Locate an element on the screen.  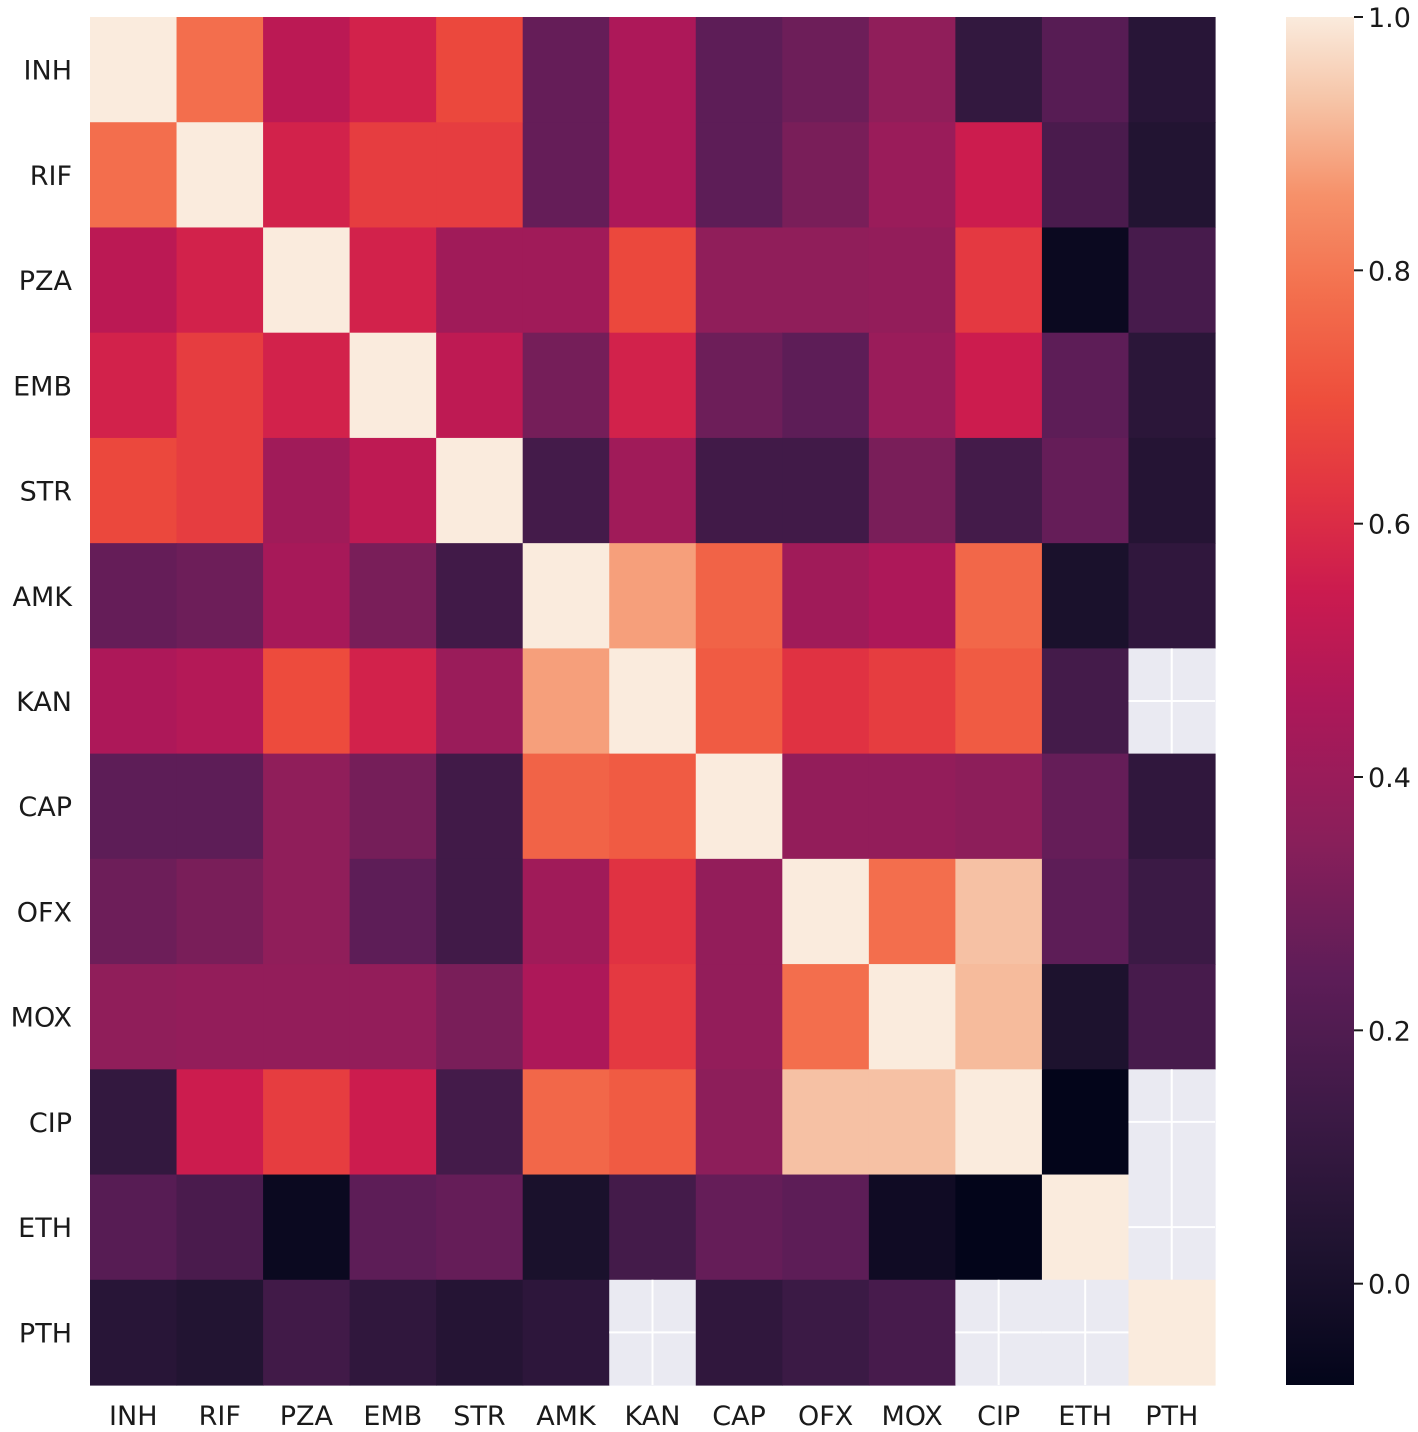
heatmap-cell-kan-cap is located at coordinates (739, 701).